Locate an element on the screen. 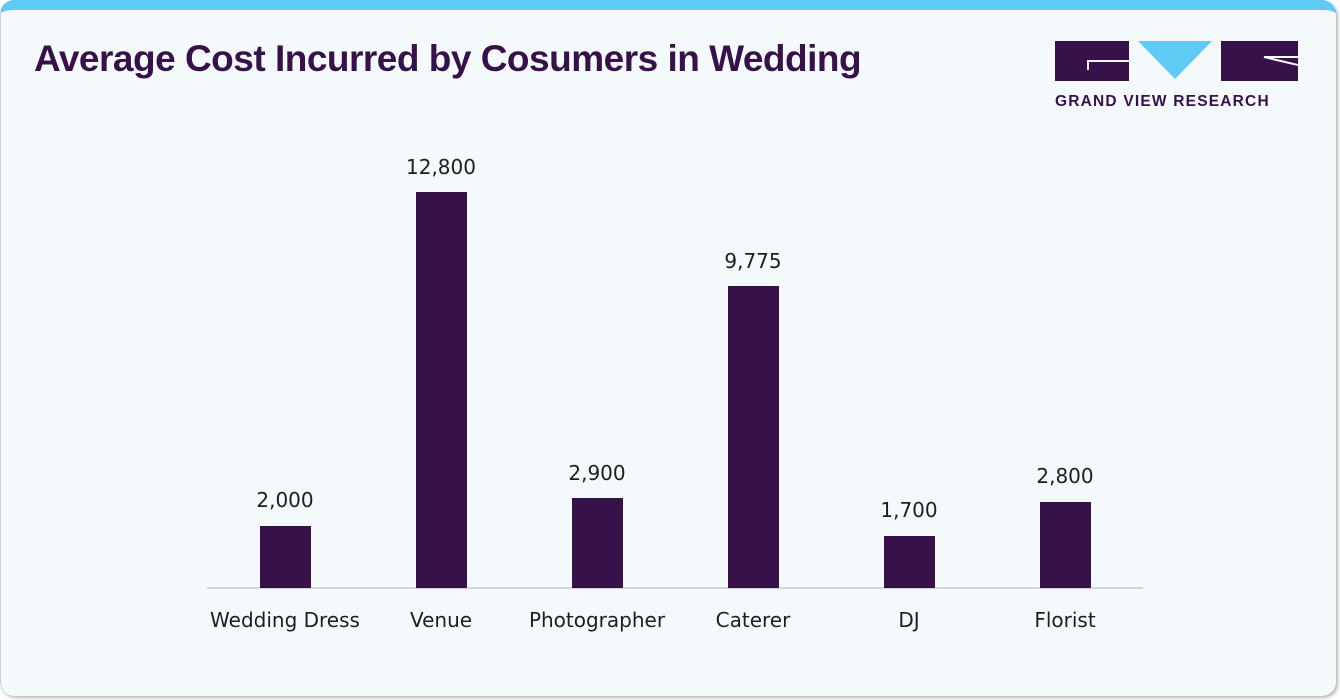  bar-wedding-dress is located at coordinates (285, 557).